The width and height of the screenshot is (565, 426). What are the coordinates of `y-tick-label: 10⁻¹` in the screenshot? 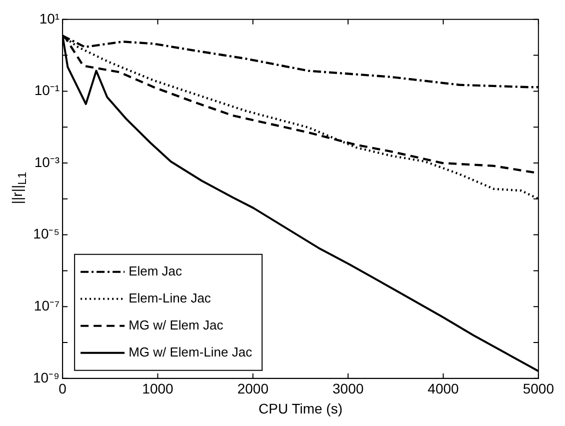 It's located at (47, 90).